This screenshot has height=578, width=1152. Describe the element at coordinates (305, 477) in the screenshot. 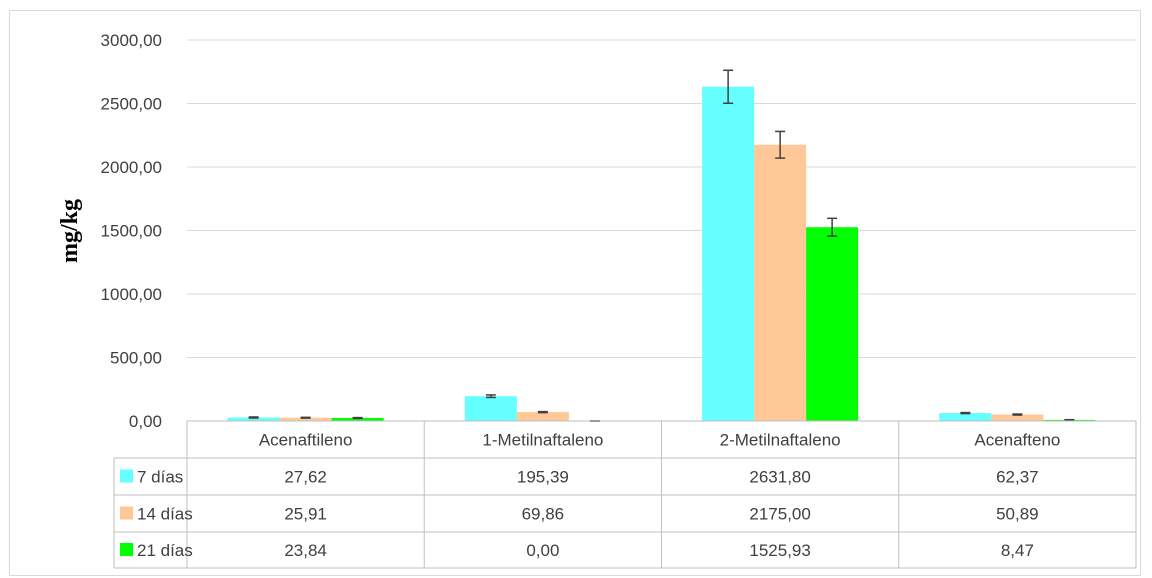

I see `data-label: 27,62` at that location.